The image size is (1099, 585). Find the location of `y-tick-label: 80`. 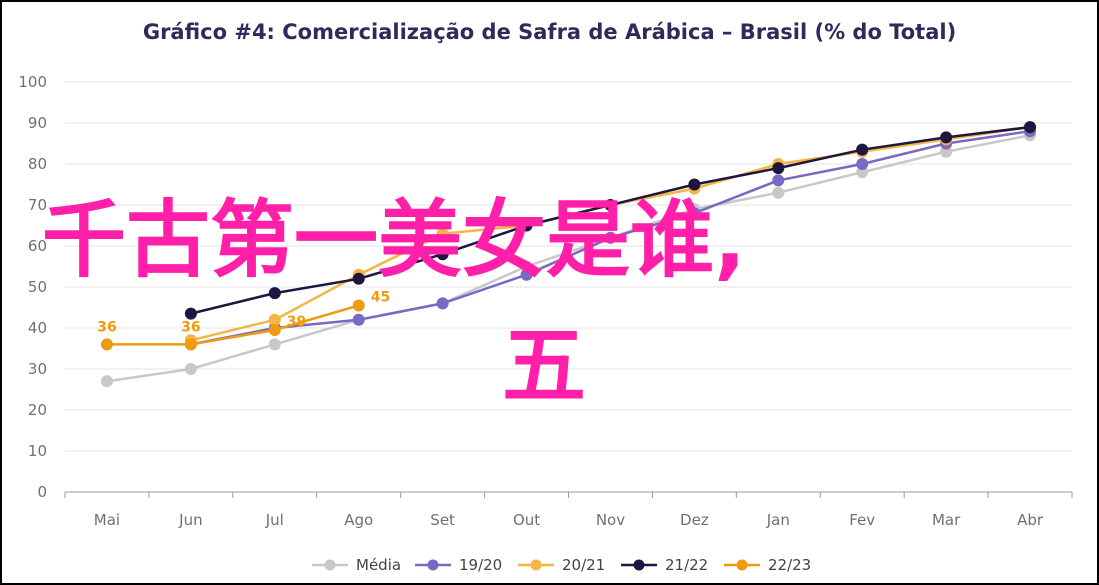

y-tick-label: 80 is located at coordinates (37, 164).